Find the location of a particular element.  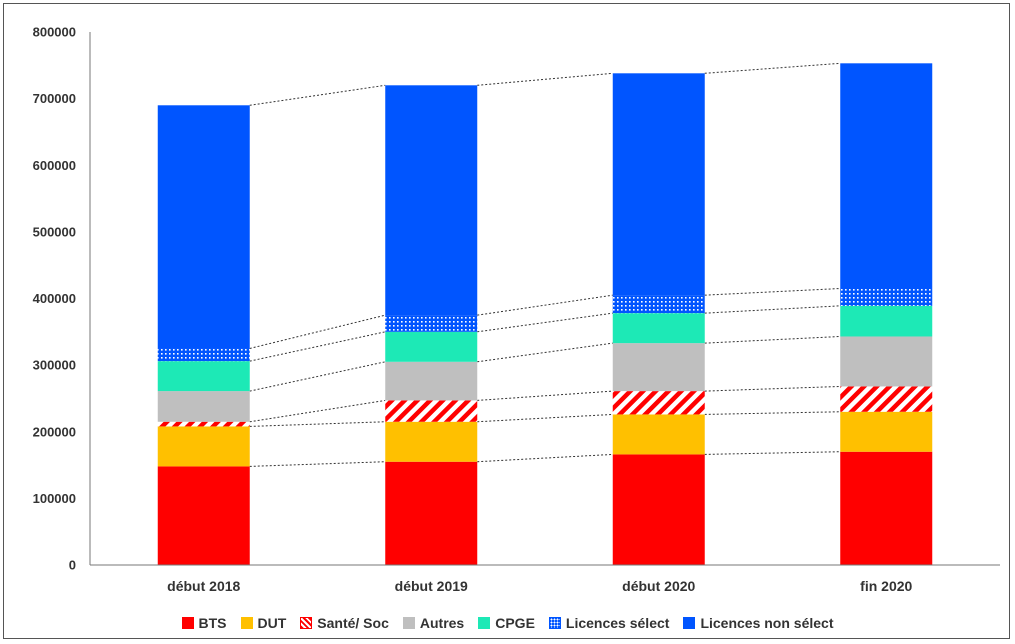

x-tick-label: début 2019 is located at coordinates (431, 586).